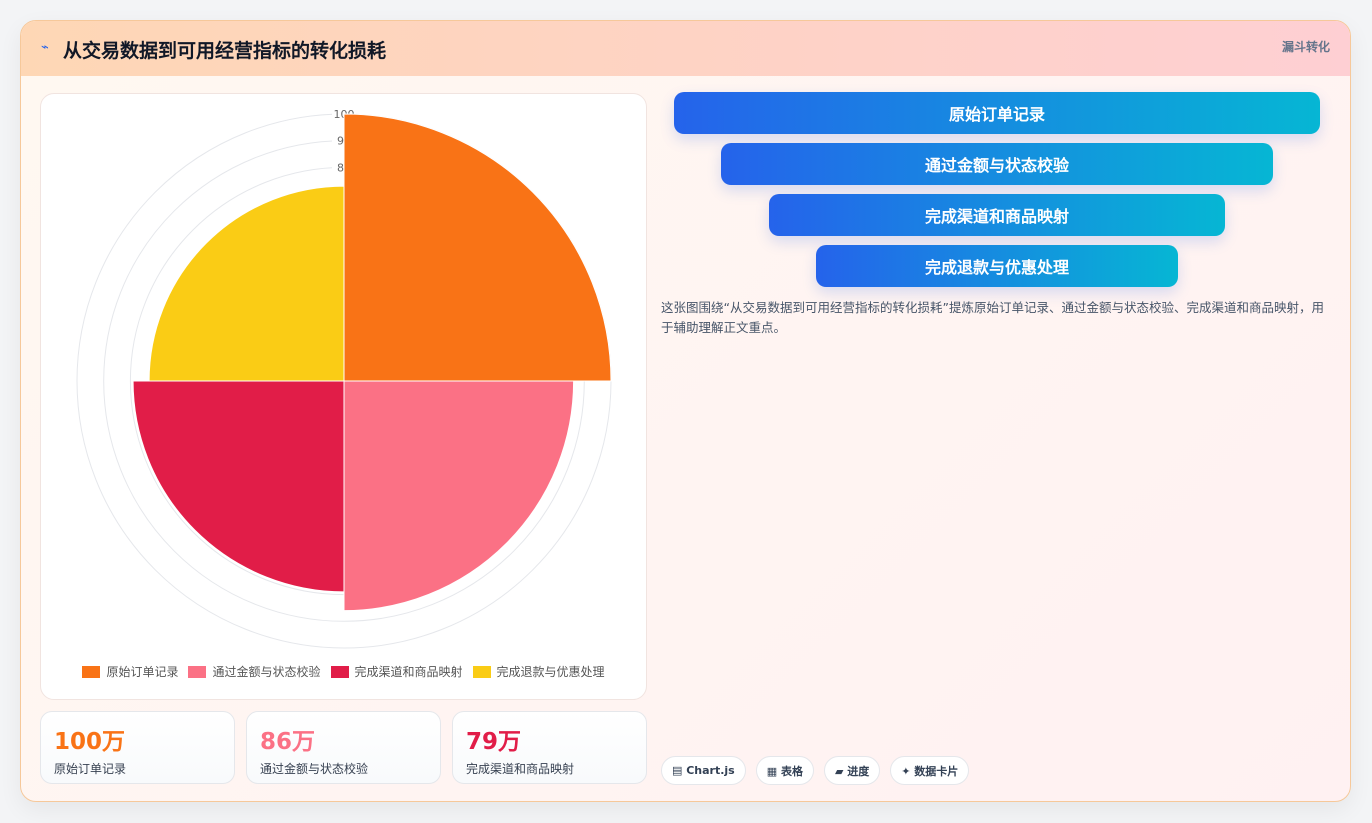 The height and width of the screenshot is (823, 1372). I want to click on stat-card: 100万原始订单记录, so click(137, 747).